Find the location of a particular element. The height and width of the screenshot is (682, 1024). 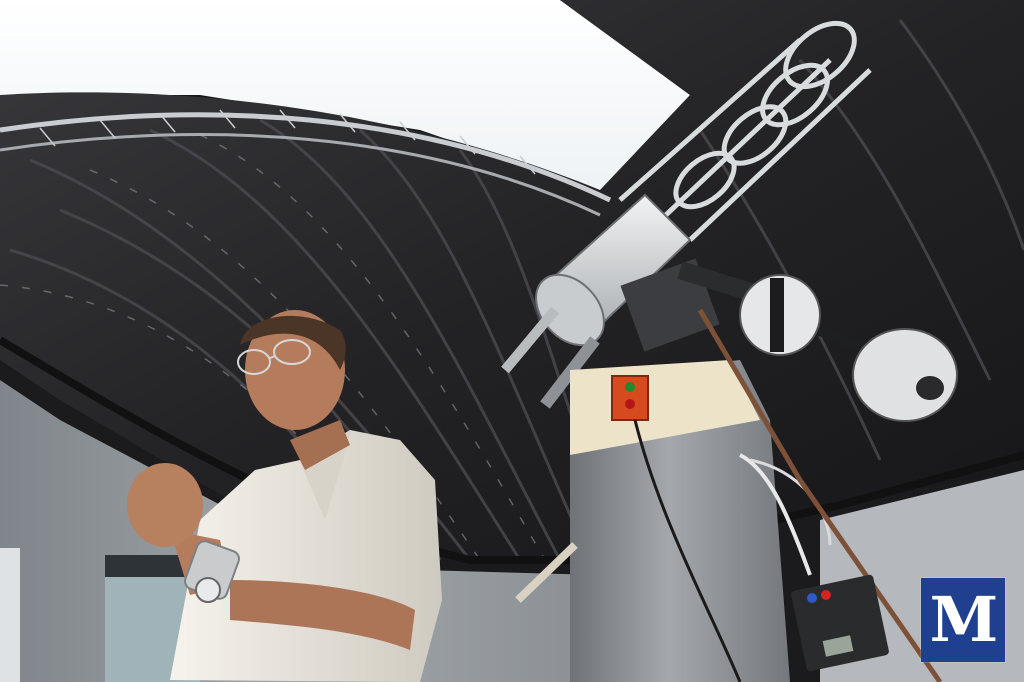

logo-letter: M is located at coordinates (964, 619).